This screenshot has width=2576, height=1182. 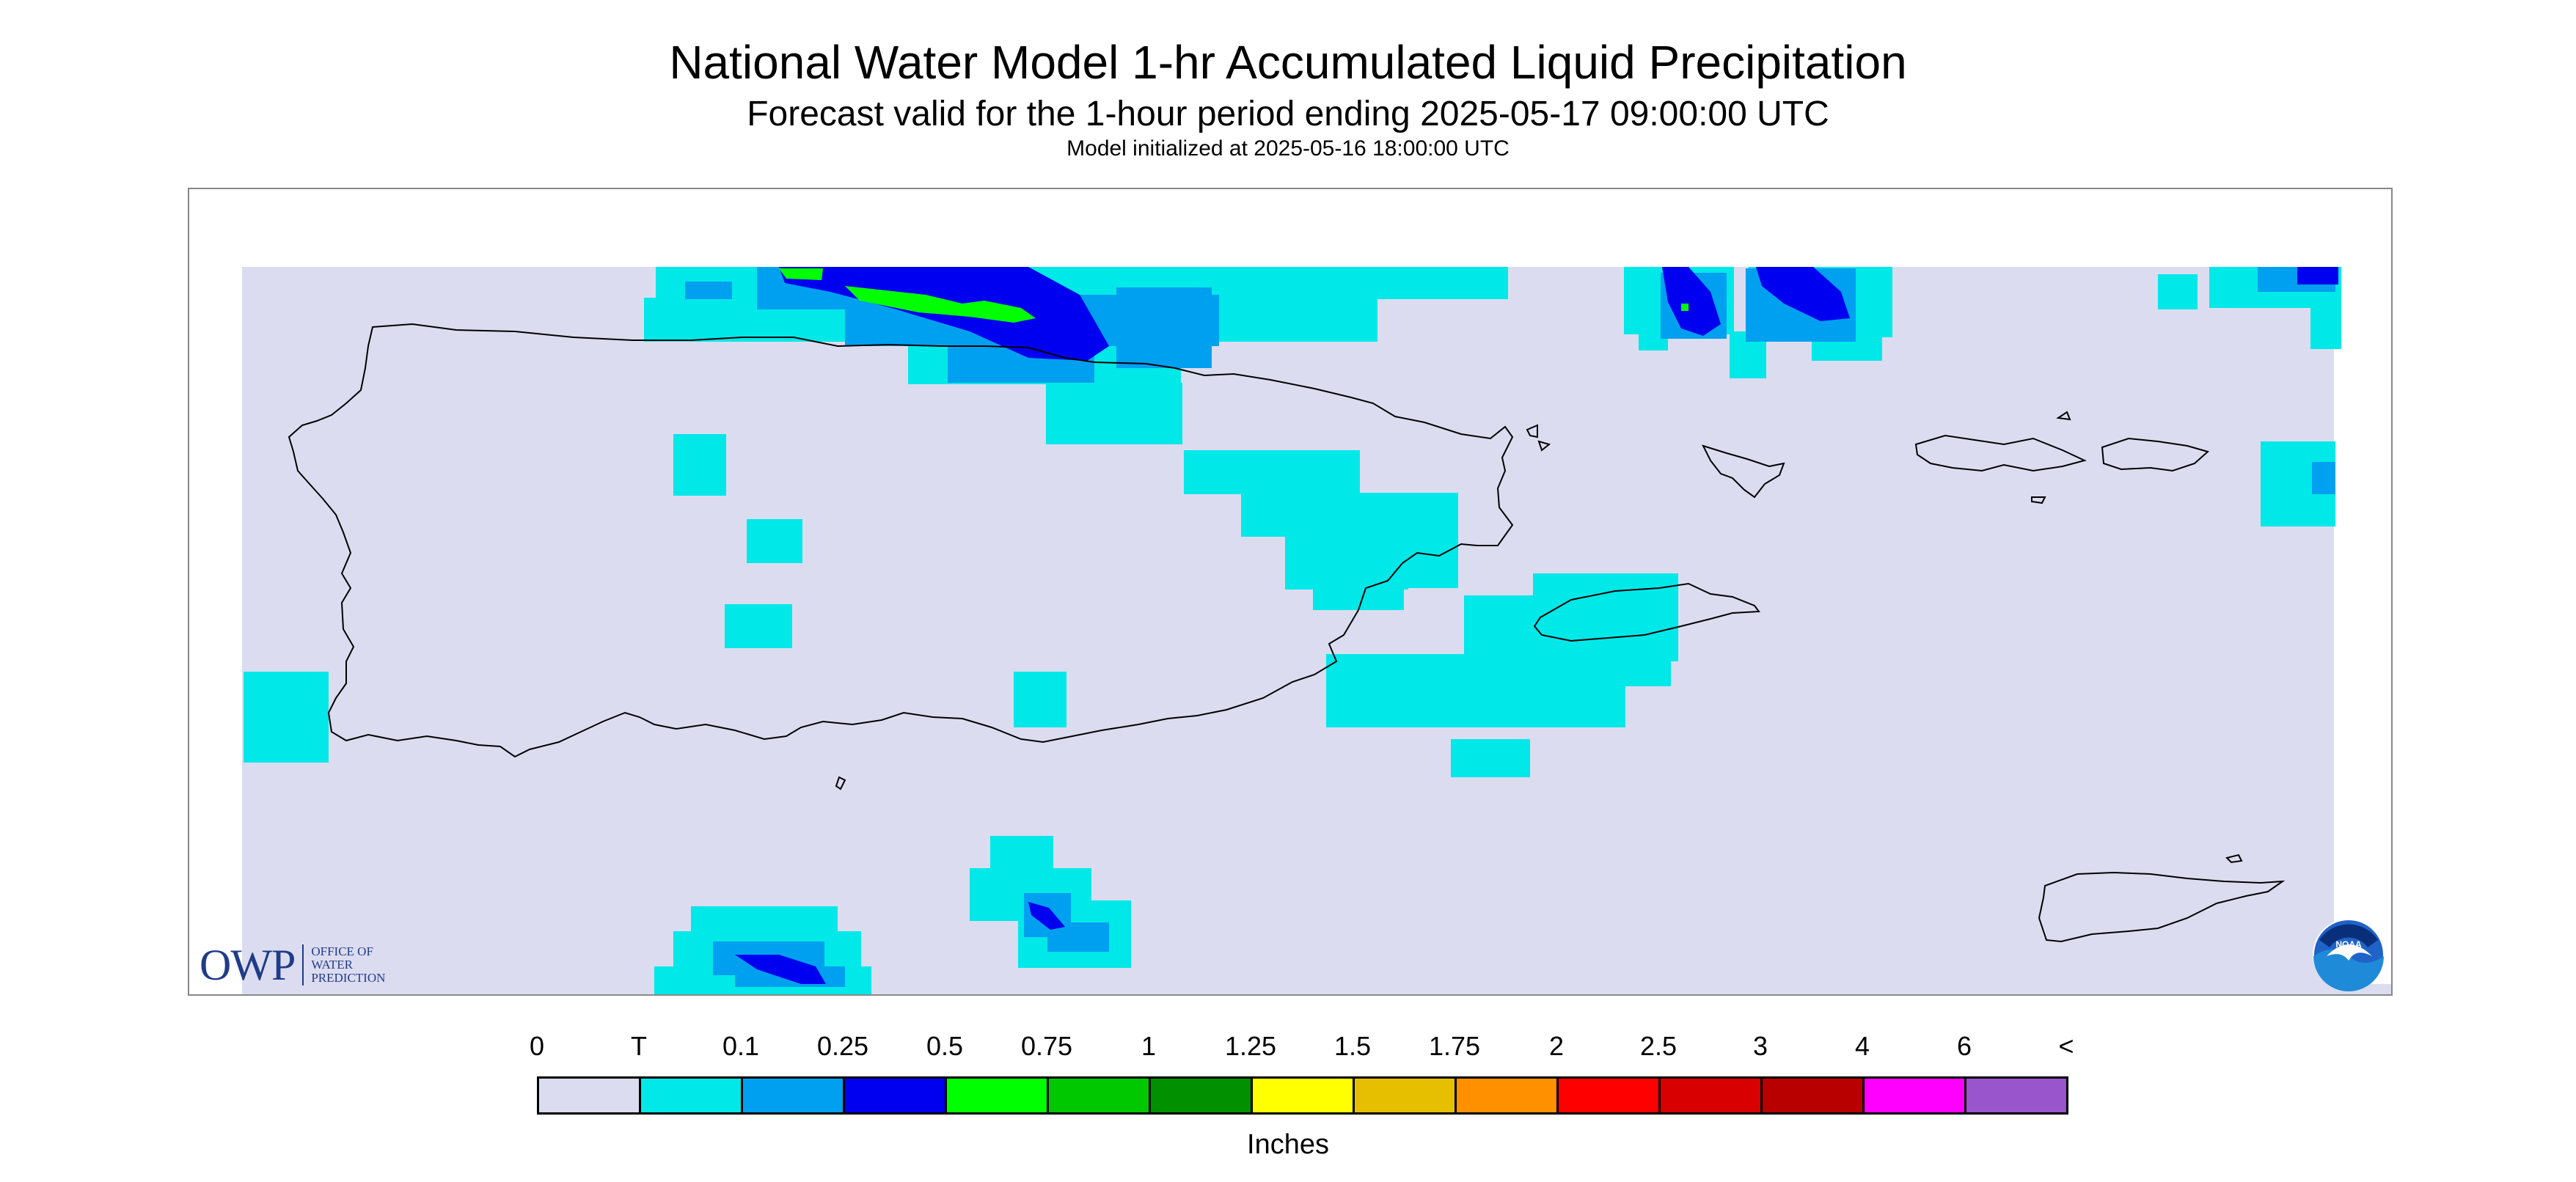 I want to click on owp-logo-divider, so click(x=303, y=964).